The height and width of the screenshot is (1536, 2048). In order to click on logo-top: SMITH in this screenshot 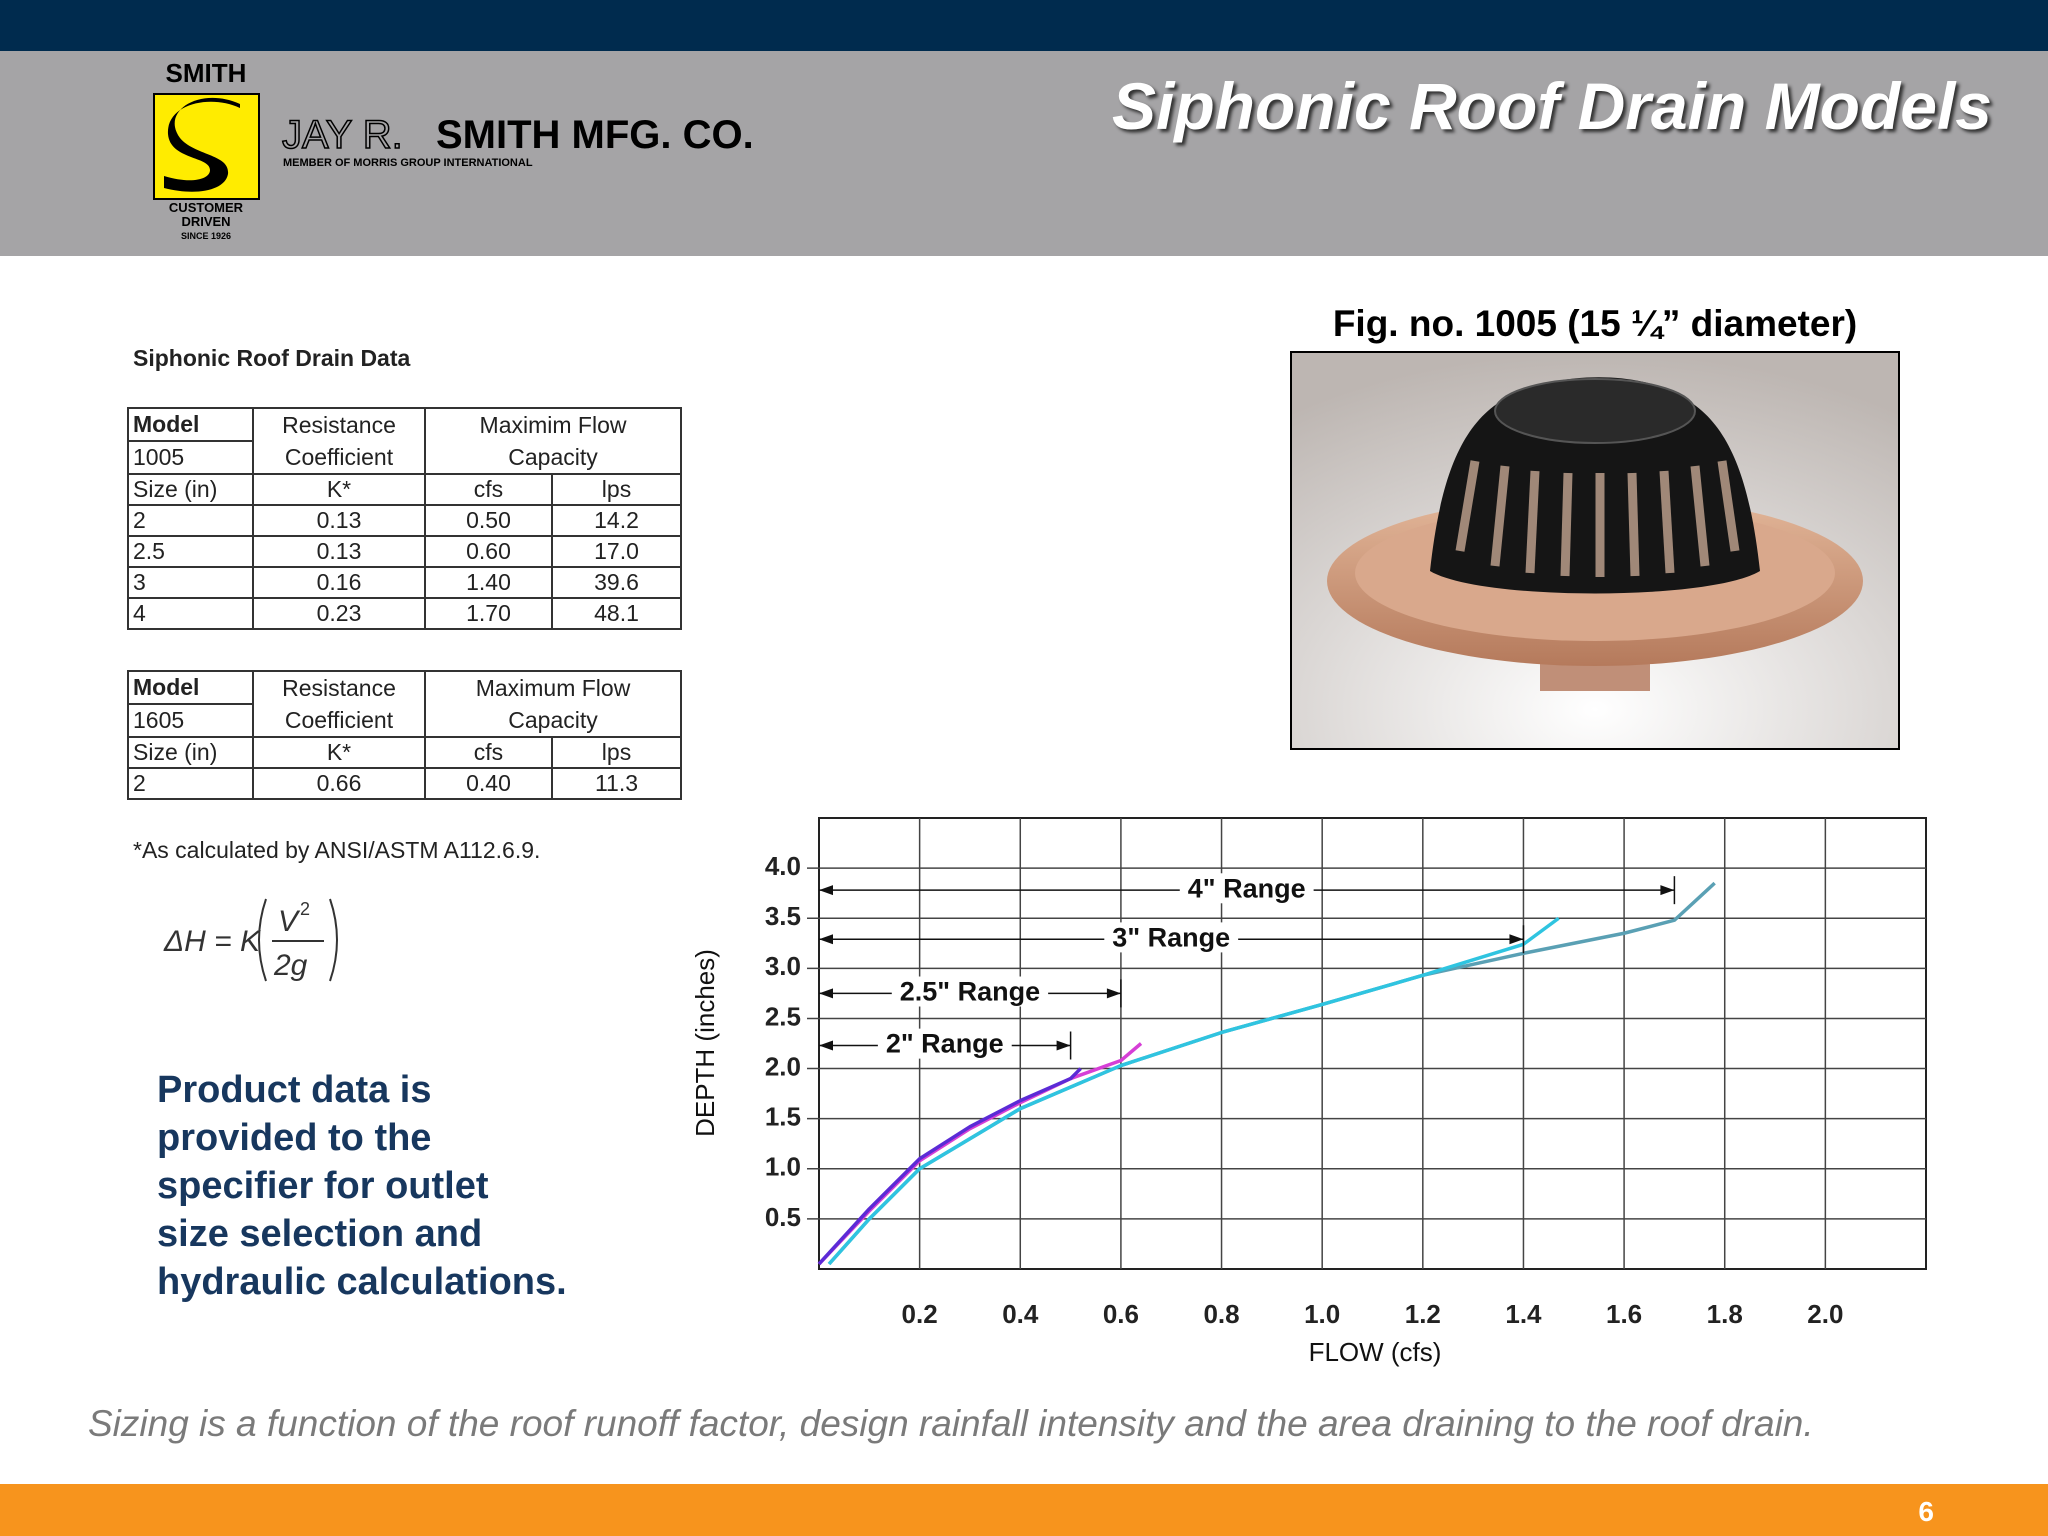, I will do `click(206, 73)`.